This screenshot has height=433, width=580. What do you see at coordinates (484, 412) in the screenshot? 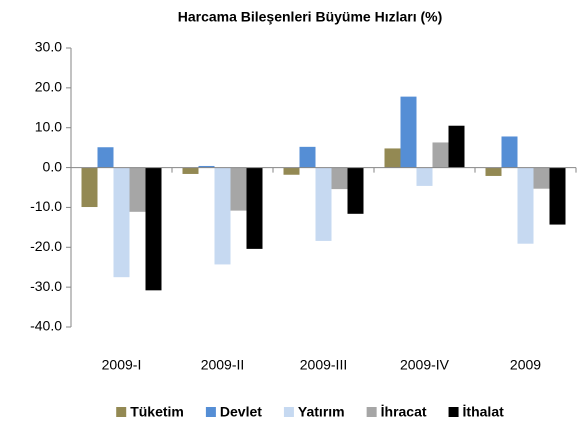
I see `legend-label: İthalat` at bounding box center [484, 412].